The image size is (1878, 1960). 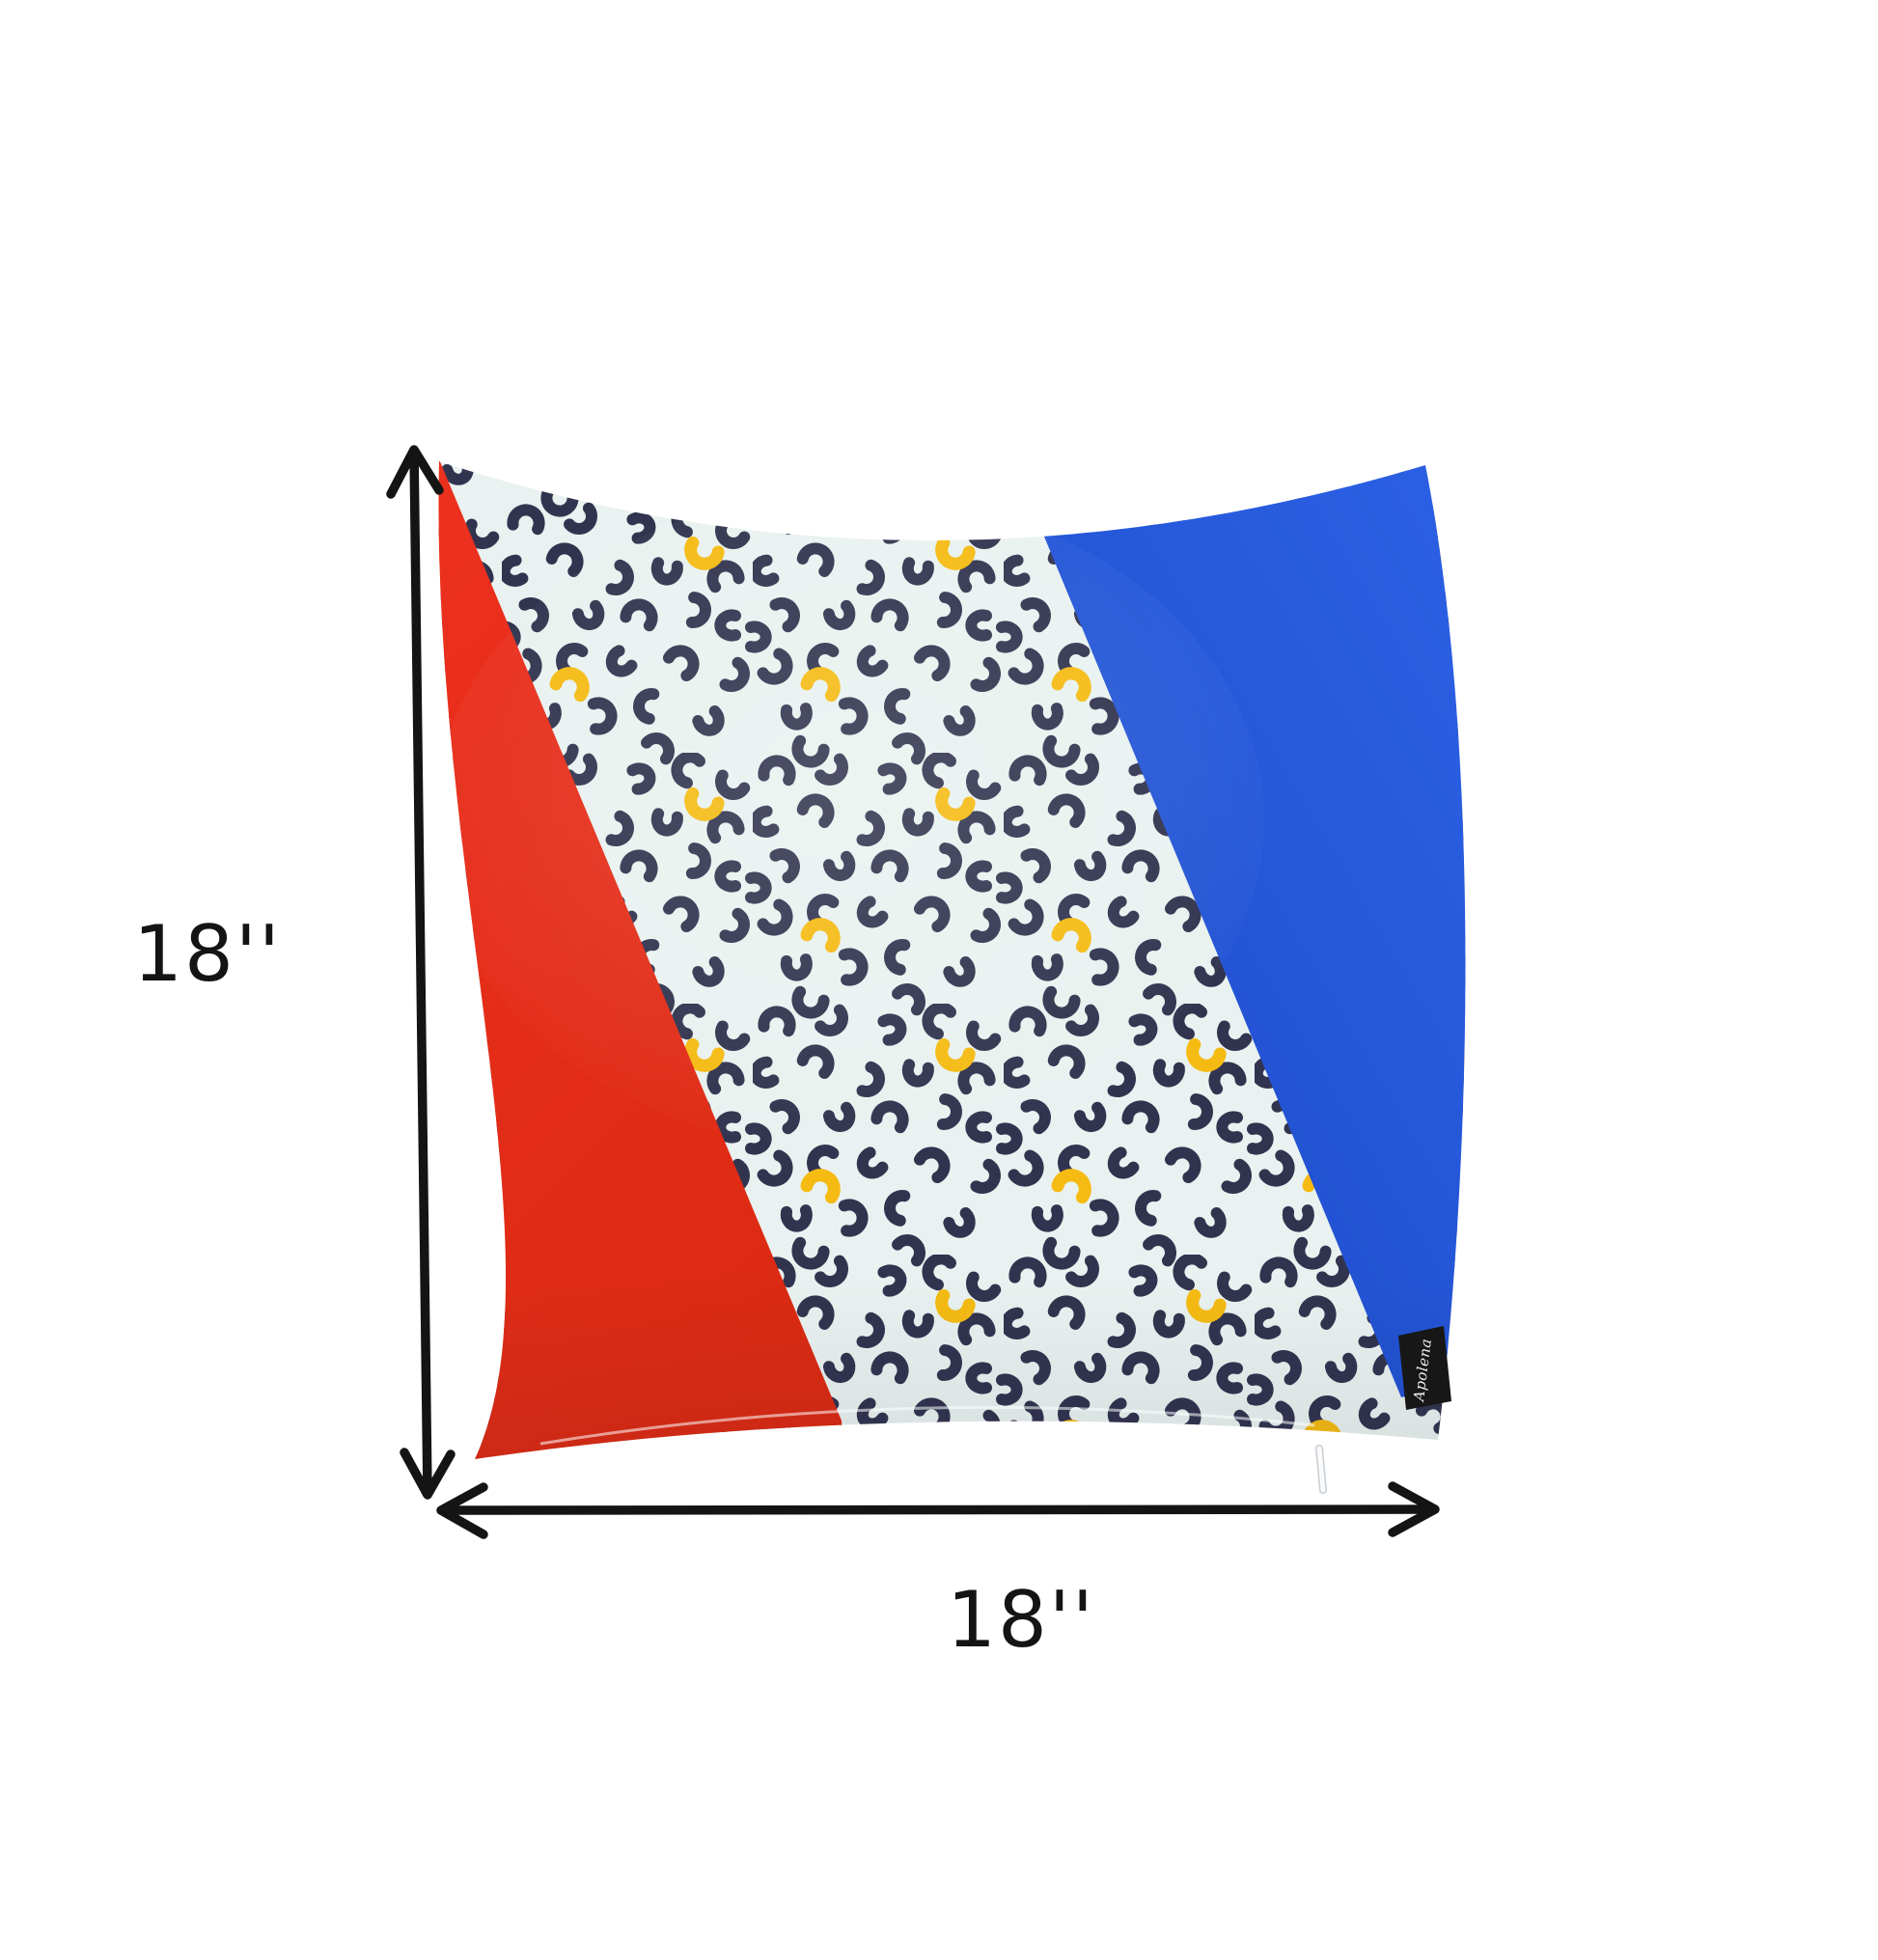 I want to click on width-dimension-arrow, so click(x=938, y=1510).